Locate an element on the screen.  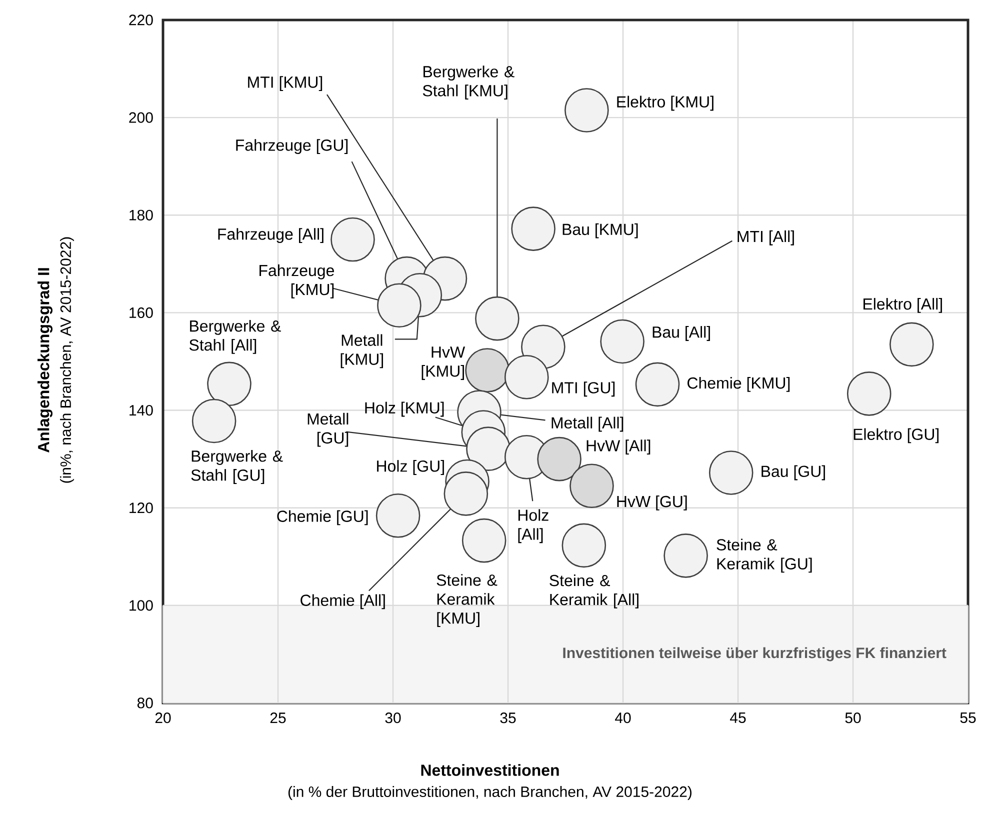
x-tick-label: 25 is located at coordinates (278, 718).